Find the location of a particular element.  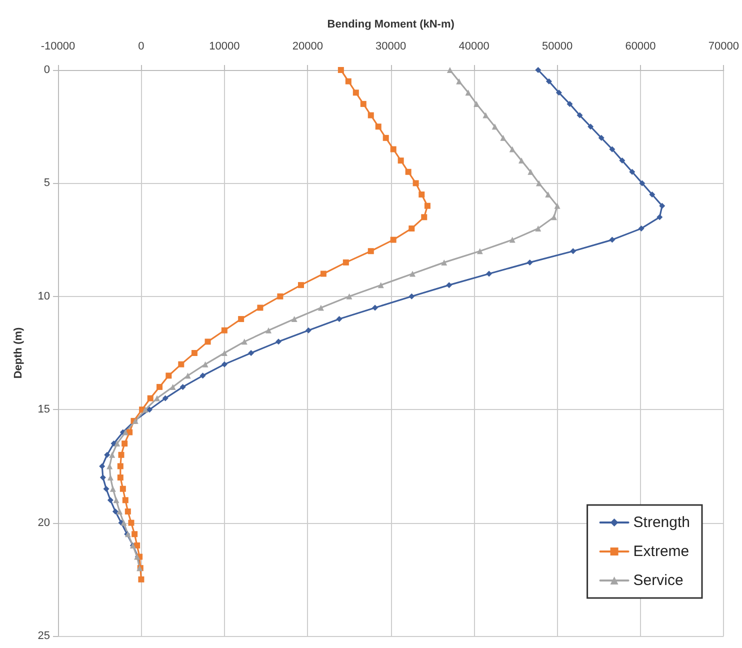

x-tick-label: -10000 is located at coordinates (58, 46).